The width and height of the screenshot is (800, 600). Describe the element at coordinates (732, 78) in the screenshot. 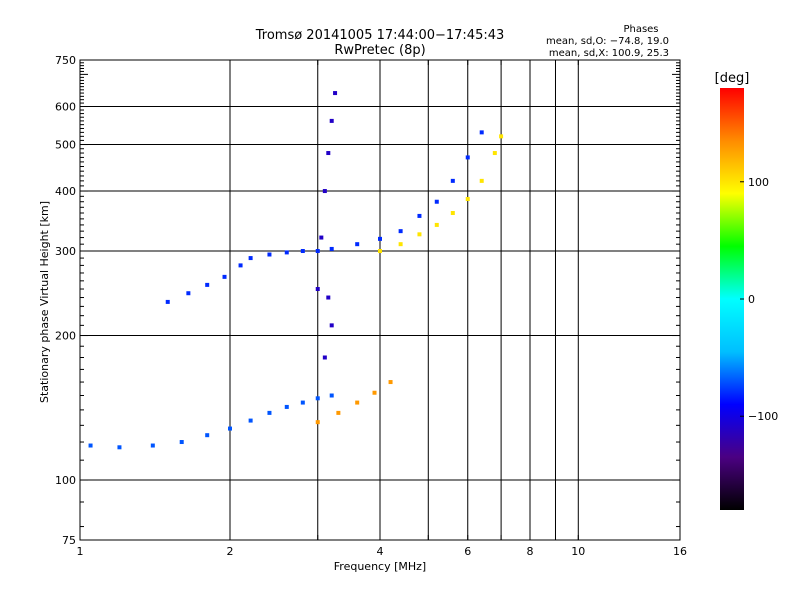

I see `colorbar-label: [deg]` at that location.